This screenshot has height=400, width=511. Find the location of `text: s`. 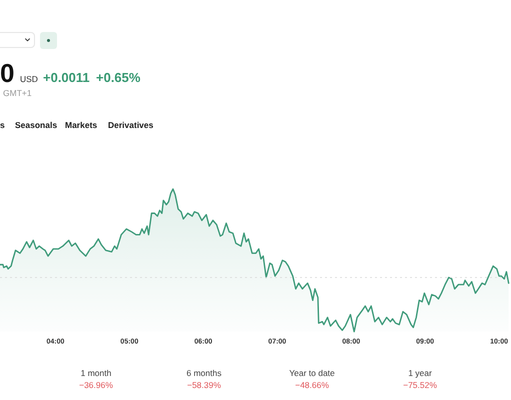

text: s is located at coordinates (2, 125).